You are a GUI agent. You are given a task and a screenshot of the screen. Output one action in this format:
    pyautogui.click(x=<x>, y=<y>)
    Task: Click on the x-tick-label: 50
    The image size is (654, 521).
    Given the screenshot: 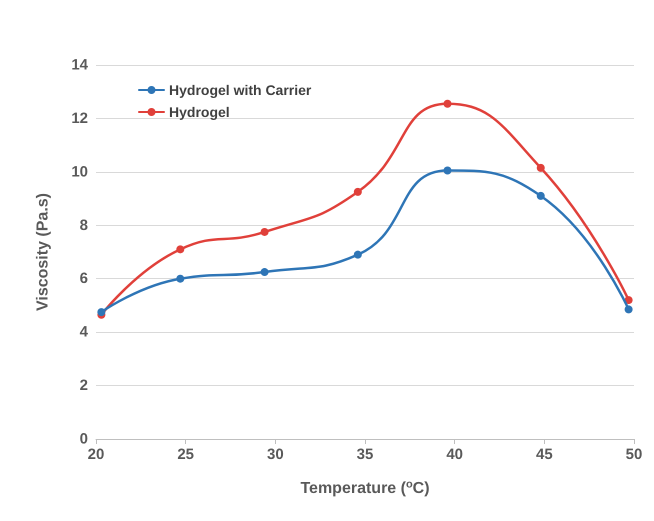 What is the action you would take?
    pyautogui.click(x=634, y=454)
    